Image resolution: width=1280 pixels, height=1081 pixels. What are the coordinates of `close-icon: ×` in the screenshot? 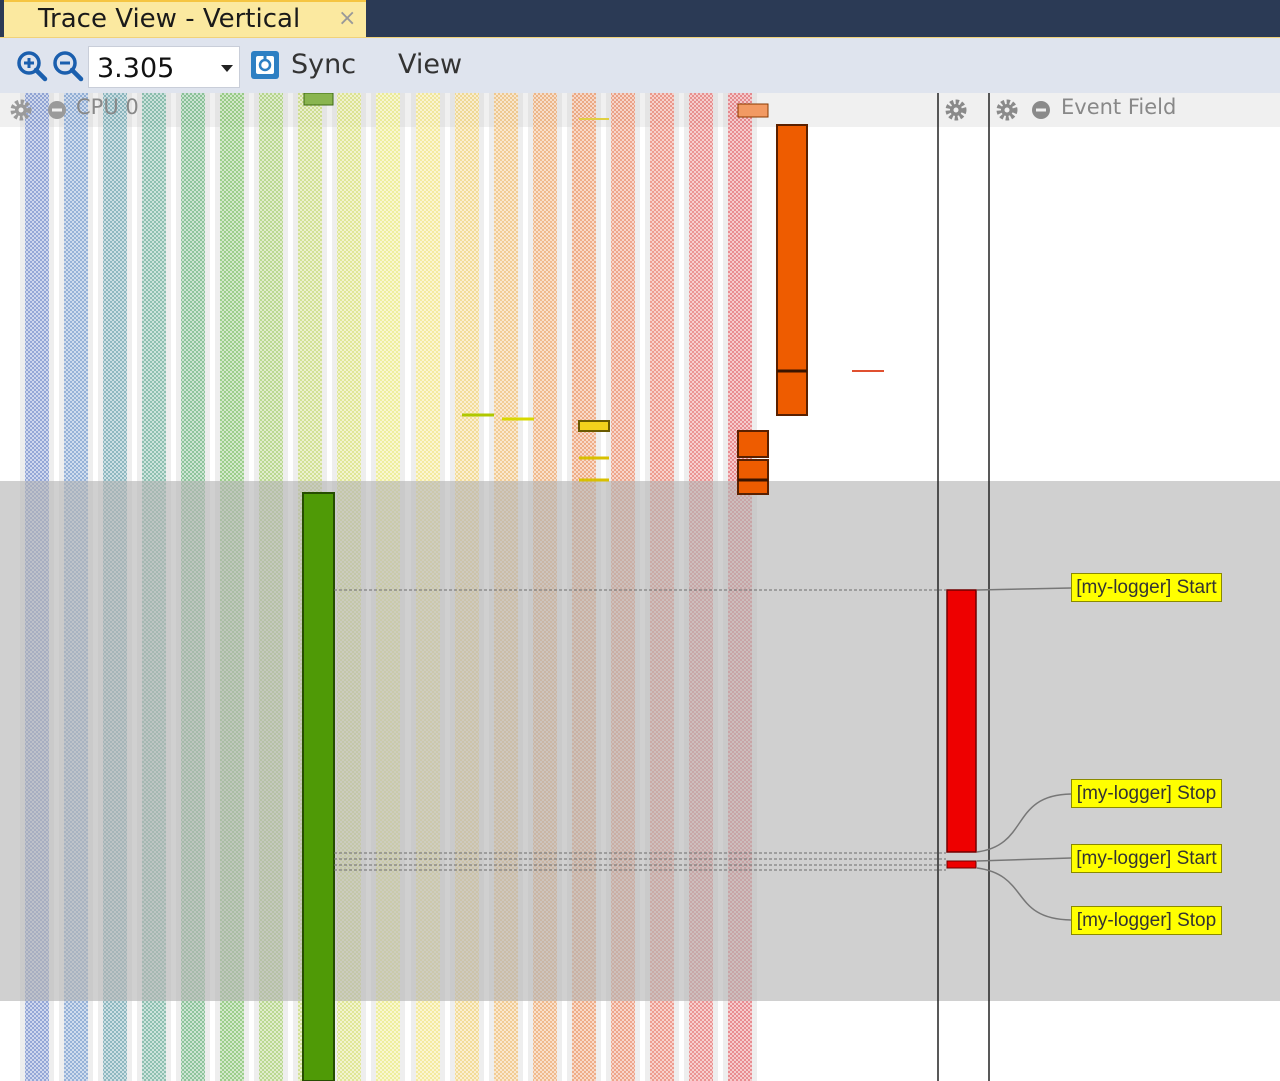 It's located at (347, 18).